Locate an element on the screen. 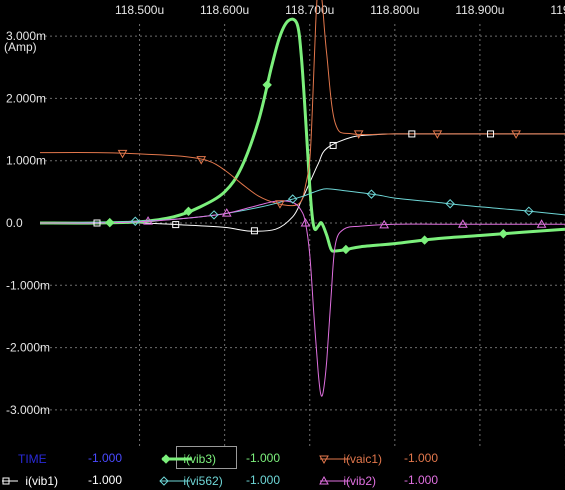  x-tick-label: 118.800u is located at coordinates (394, 10).